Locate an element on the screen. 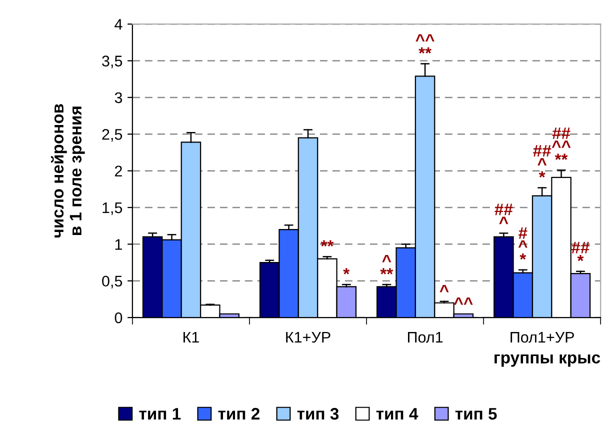 The width and height of the screenshot is (616, 438). data-label: ^^ is located at coordinates (463, 301).